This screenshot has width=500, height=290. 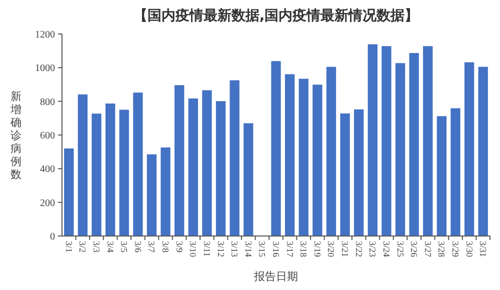 I want to click on x-tick-label: 3/8, so click(x=165, y=247).